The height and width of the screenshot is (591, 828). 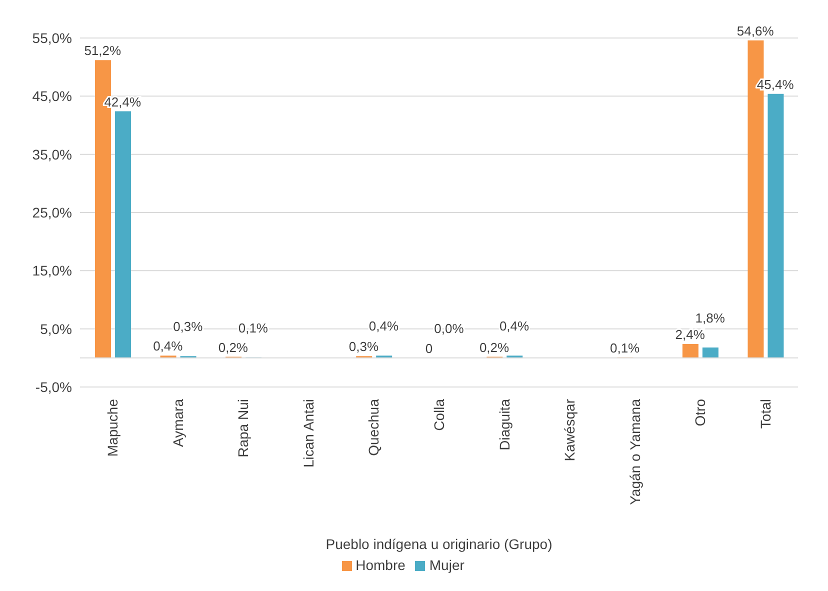 What do you see at coordinates (634, 451) in the screenshot?
I see `x-tick-label: Yagán o Yamana` at bounding box center [634, 451].